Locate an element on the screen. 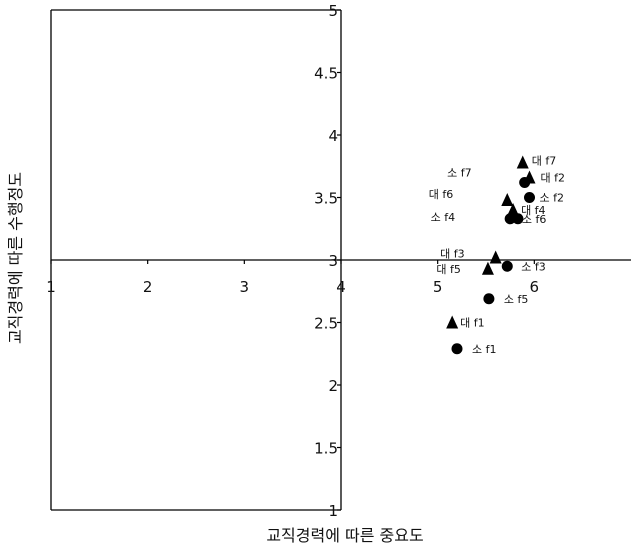  y-tick-label: 3 is located at coordinates (333, 261).